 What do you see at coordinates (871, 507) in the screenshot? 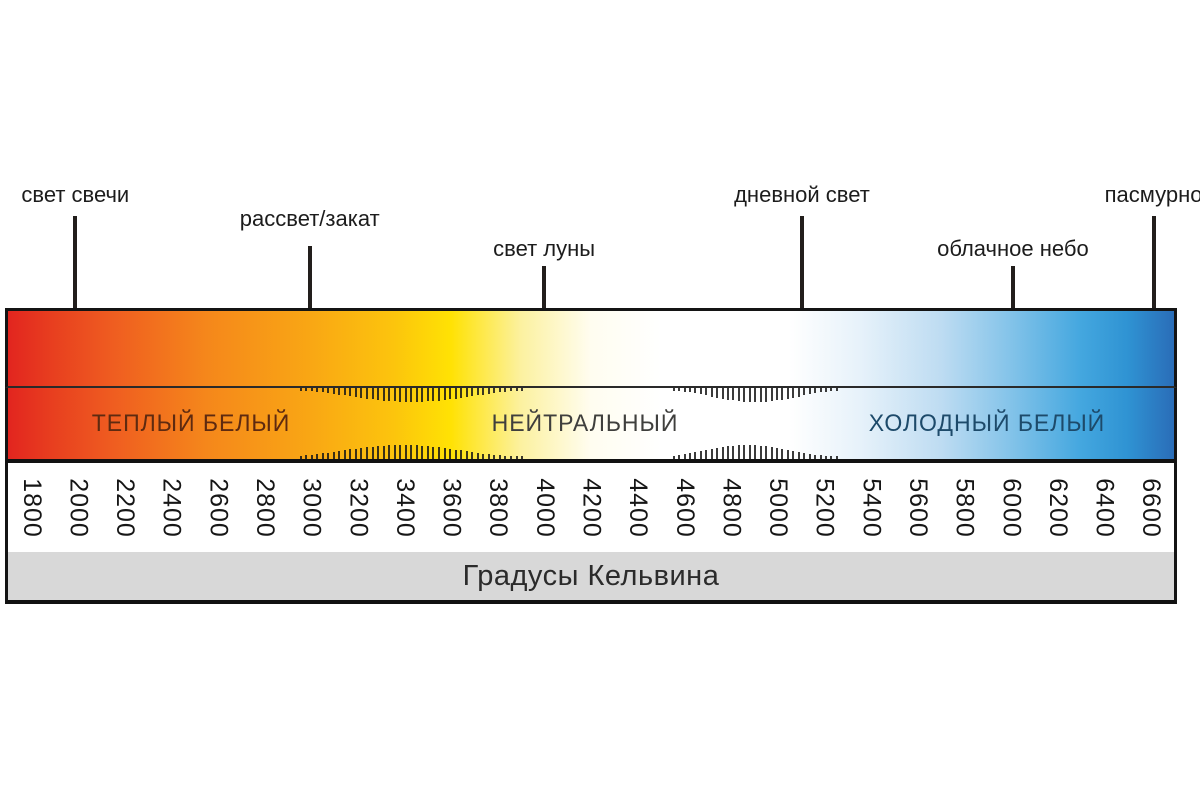
I see `kelvin-tick-label: 5400` at bounding box center [871, 507].